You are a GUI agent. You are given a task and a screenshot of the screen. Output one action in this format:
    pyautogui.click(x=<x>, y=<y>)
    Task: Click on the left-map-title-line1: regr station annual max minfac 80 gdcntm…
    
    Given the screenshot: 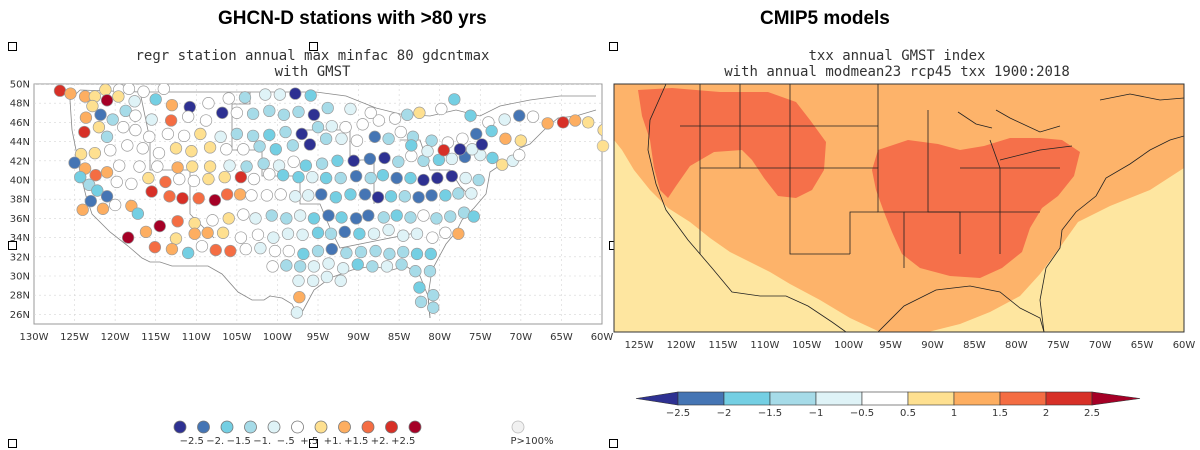 What is the action you would take?
    pyautogui.click(x=312, y=56)
    